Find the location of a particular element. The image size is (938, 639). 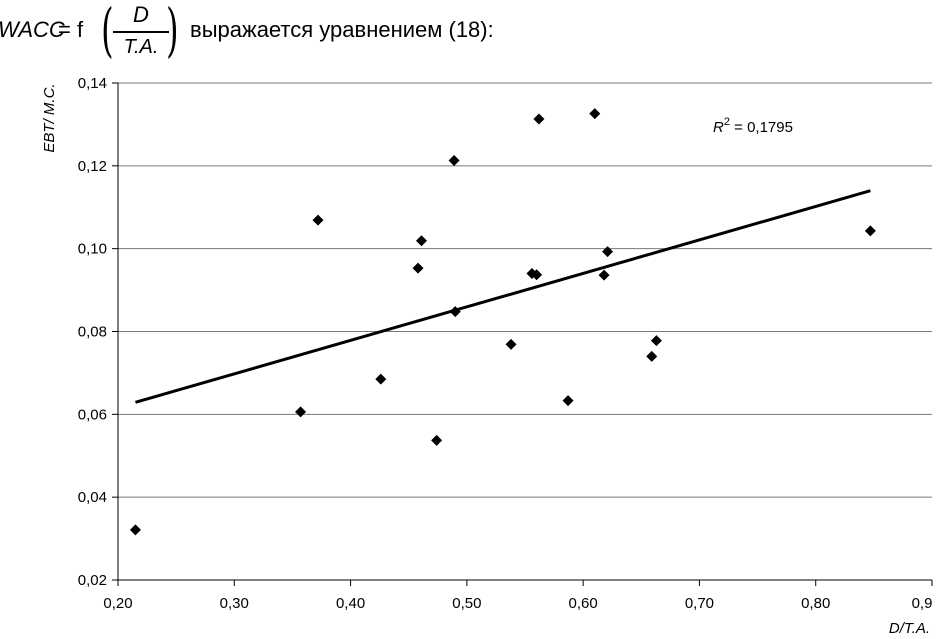

x-axis-title: D/T.A. is located at coordinates (909, 628).